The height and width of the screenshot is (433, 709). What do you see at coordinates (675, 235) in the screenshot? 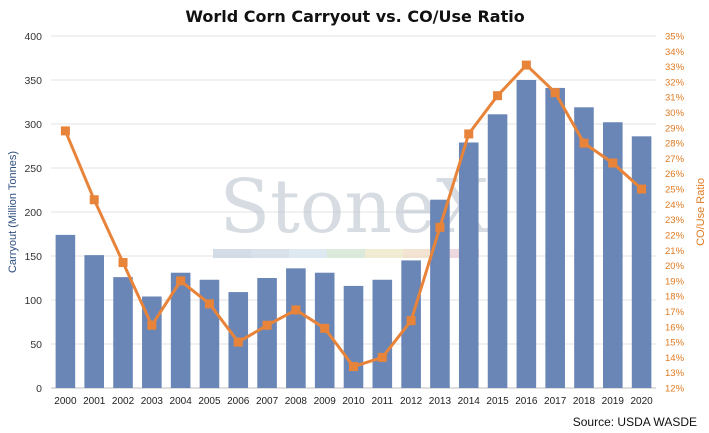
I see `right-tick-label: 22%` at bounding box center [675, 235].